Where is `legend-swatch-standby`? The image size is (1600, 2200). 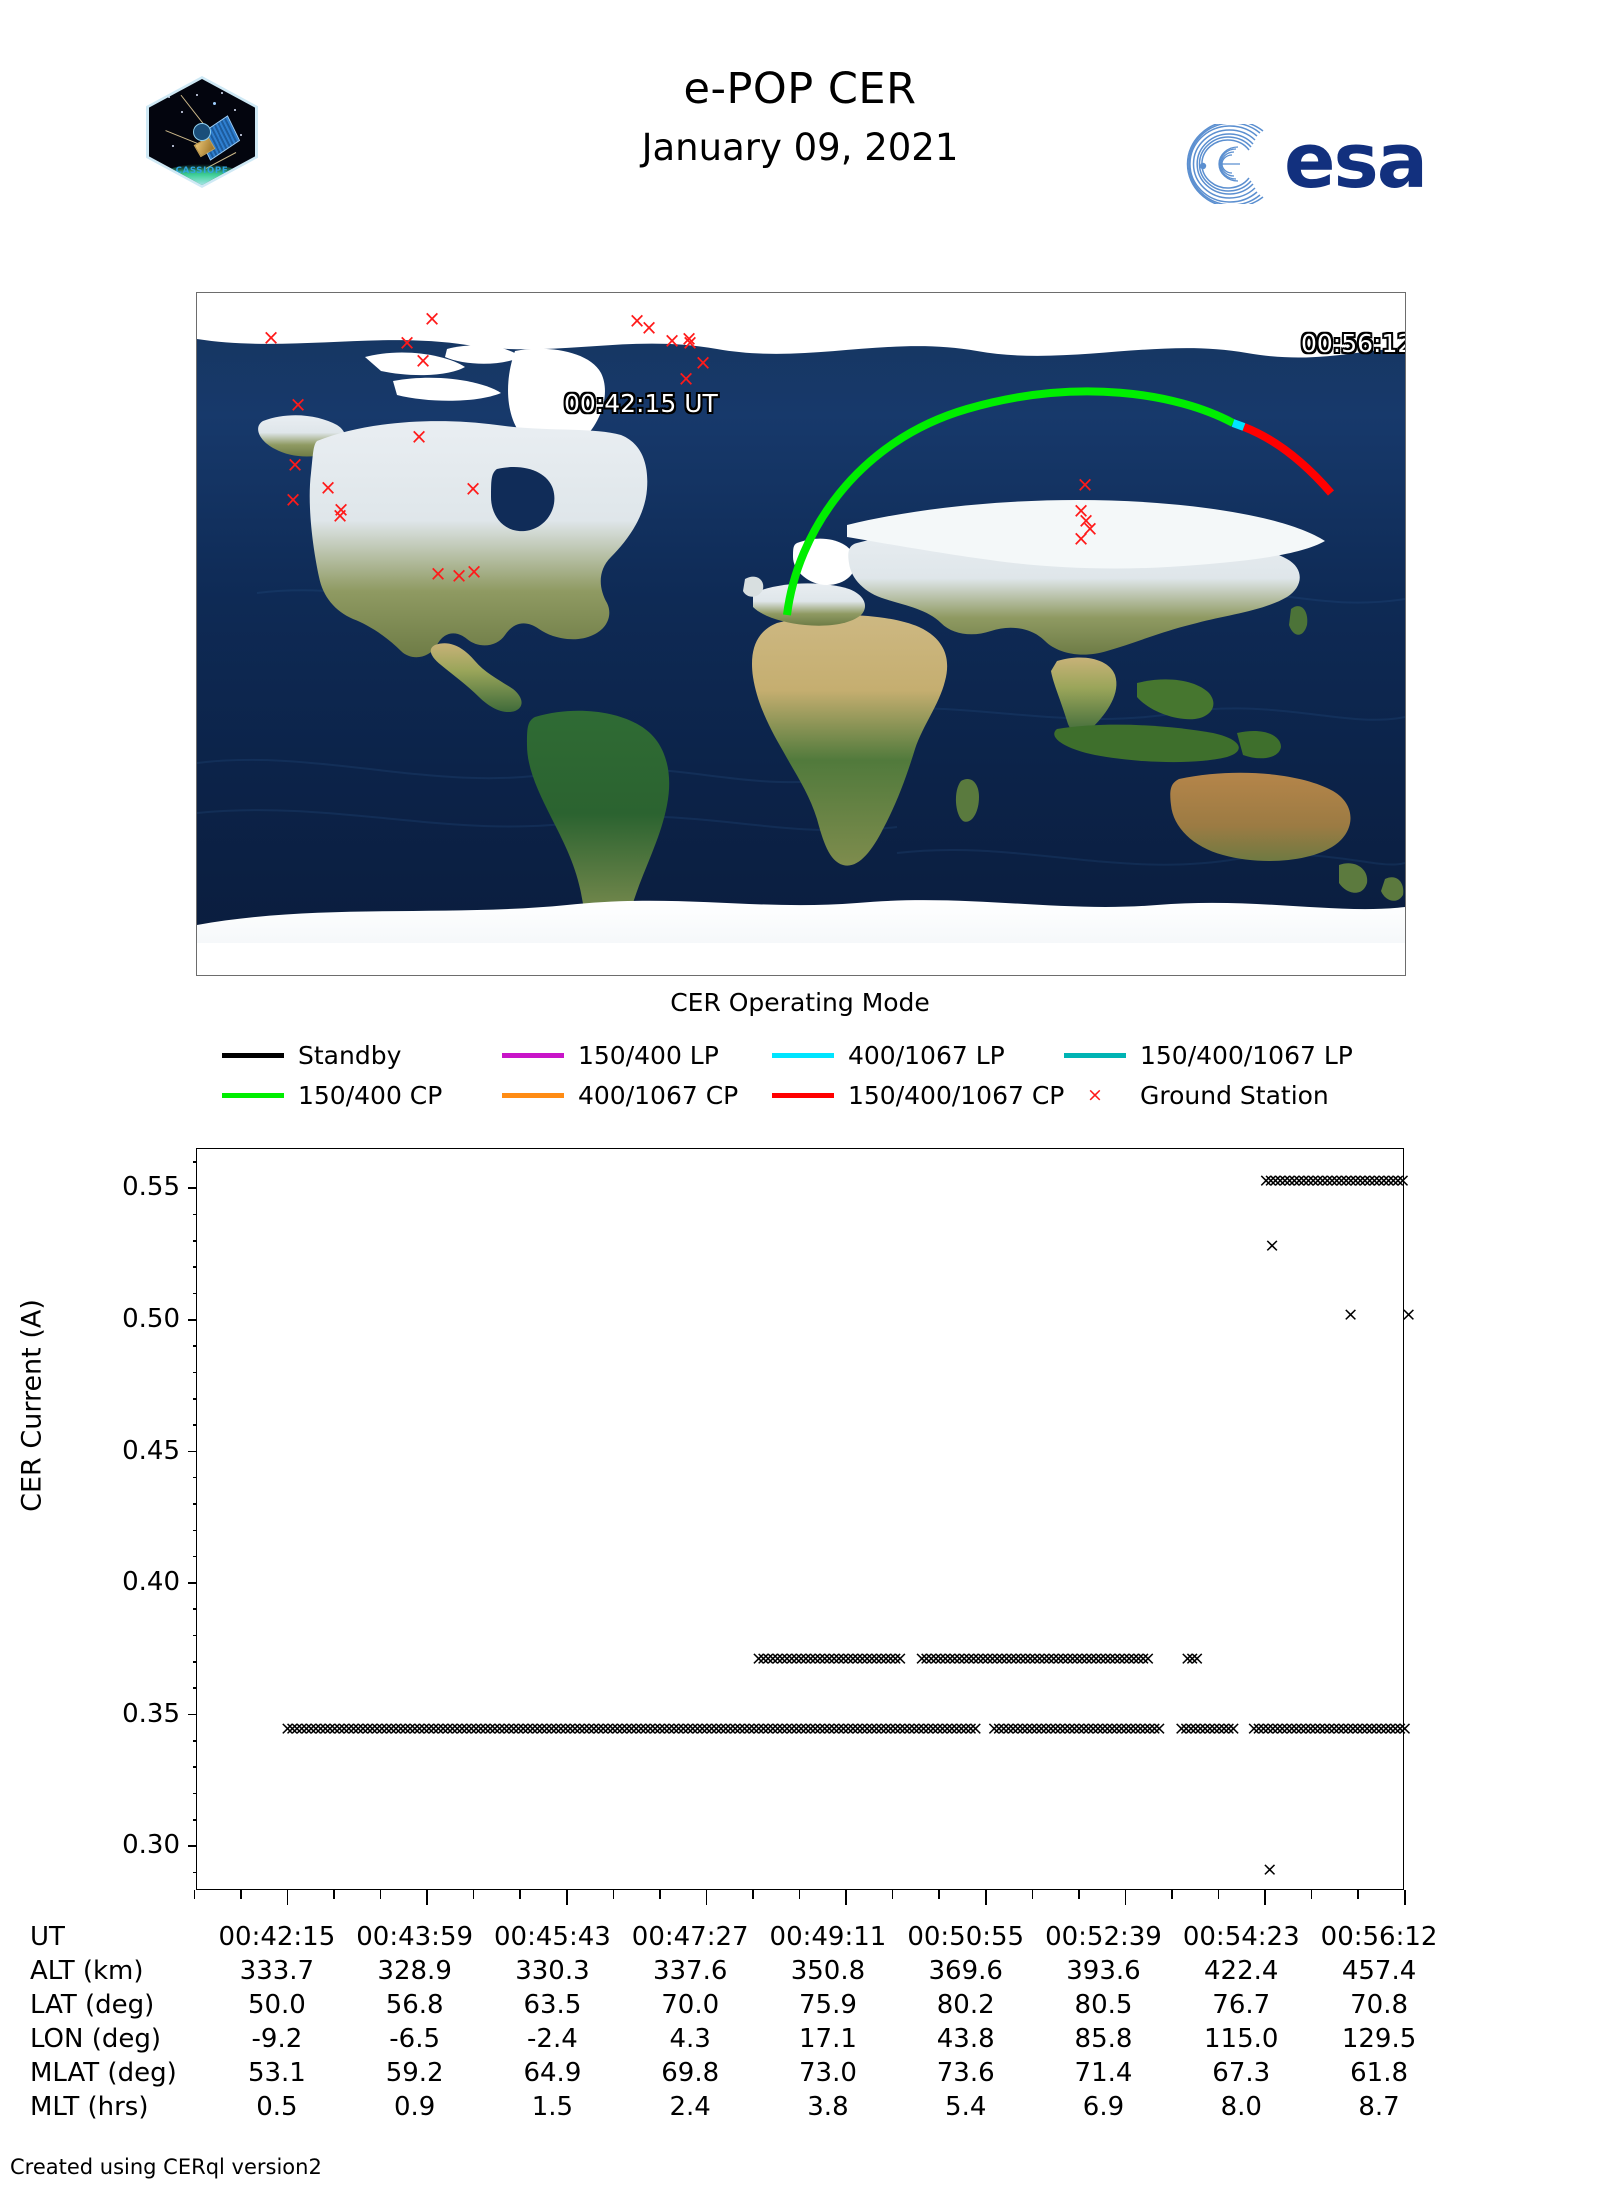
legend-swatch-standby is located at coordinates (253, 1055).